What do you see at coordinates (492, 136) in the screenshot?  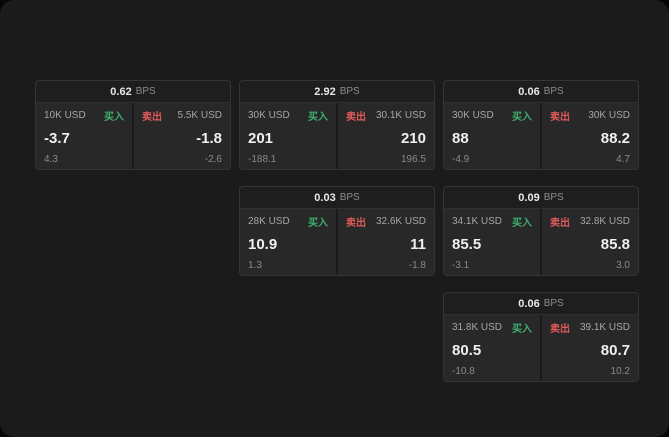 I see `buy-panel: 30K USD 买入 88 -4.9` at bounding box center [492, 136].